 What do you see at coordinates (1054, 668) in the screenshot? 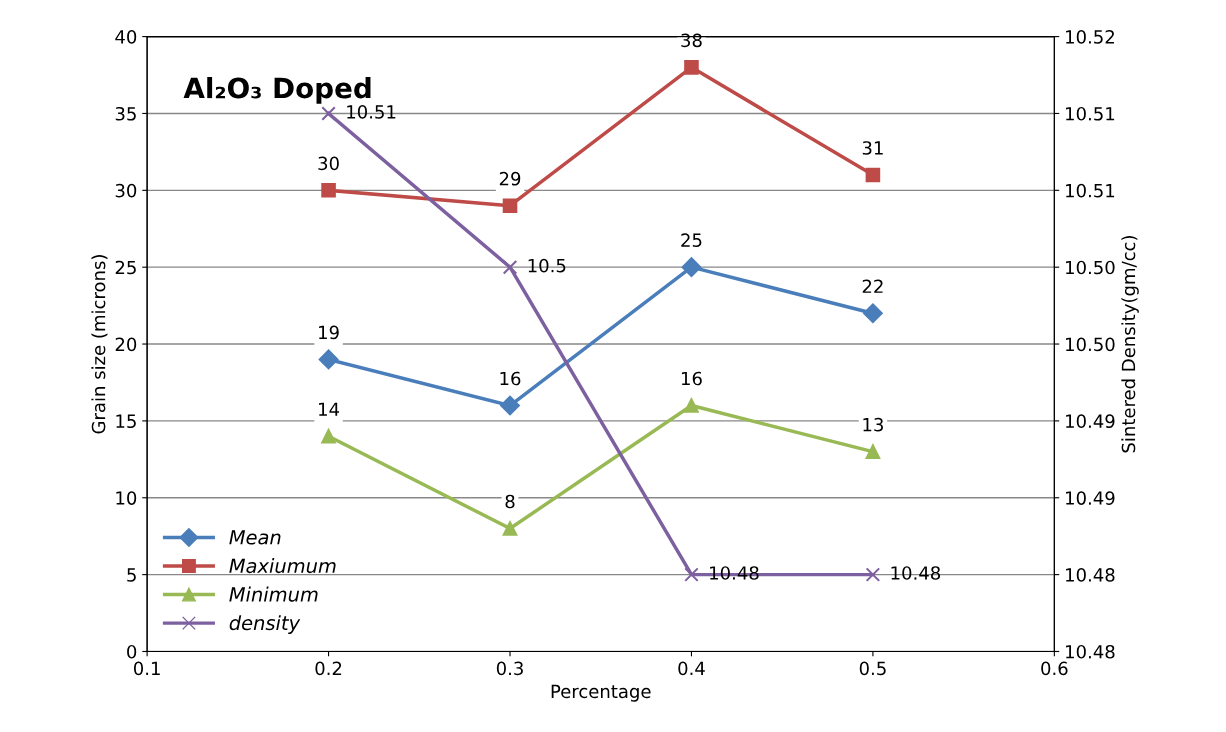
I see `x-tick-label: 0.6` at bounding box center [1054, 668].